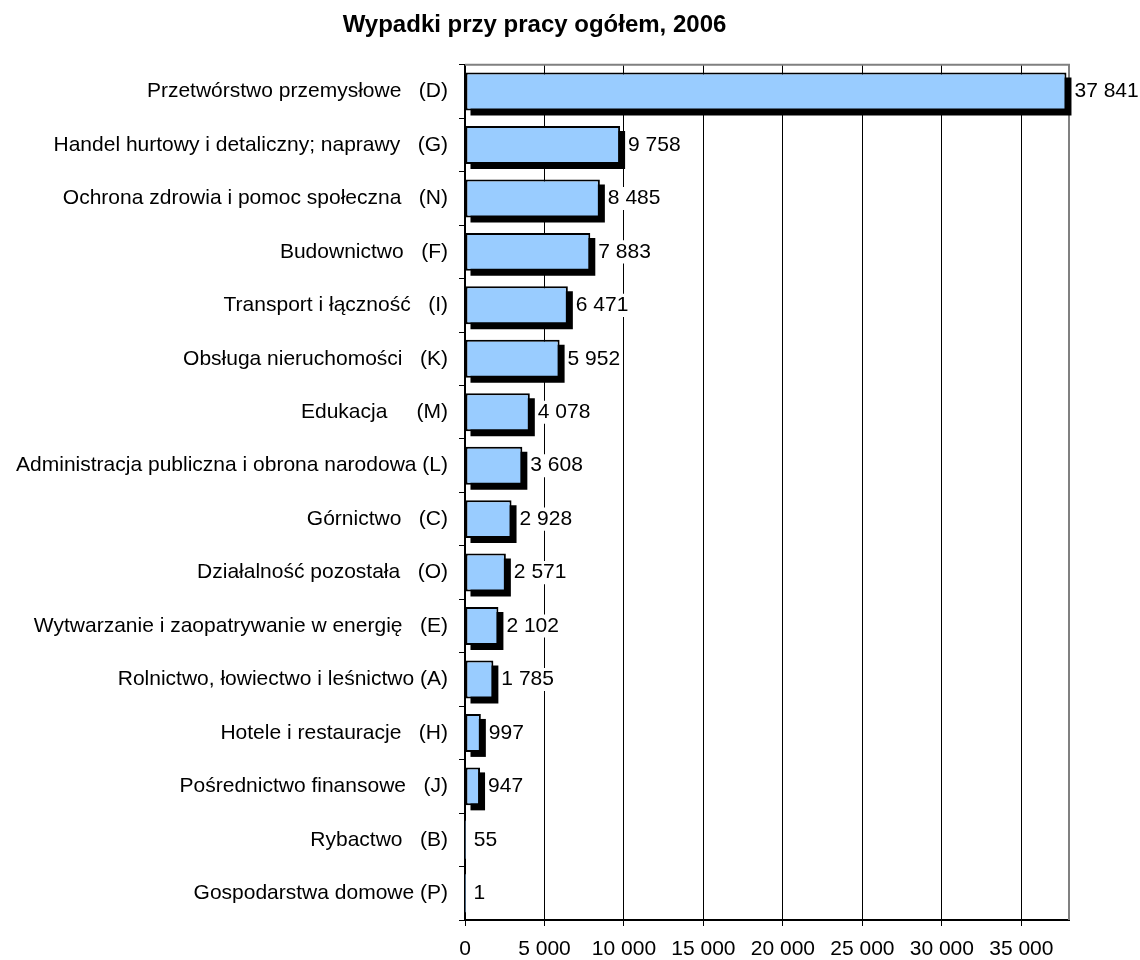 The height and width of the screenshot is (960, 1140). Describe the element at coordinates (546, 517) in the screenshot. I see `data-label: 2 928` at that location.